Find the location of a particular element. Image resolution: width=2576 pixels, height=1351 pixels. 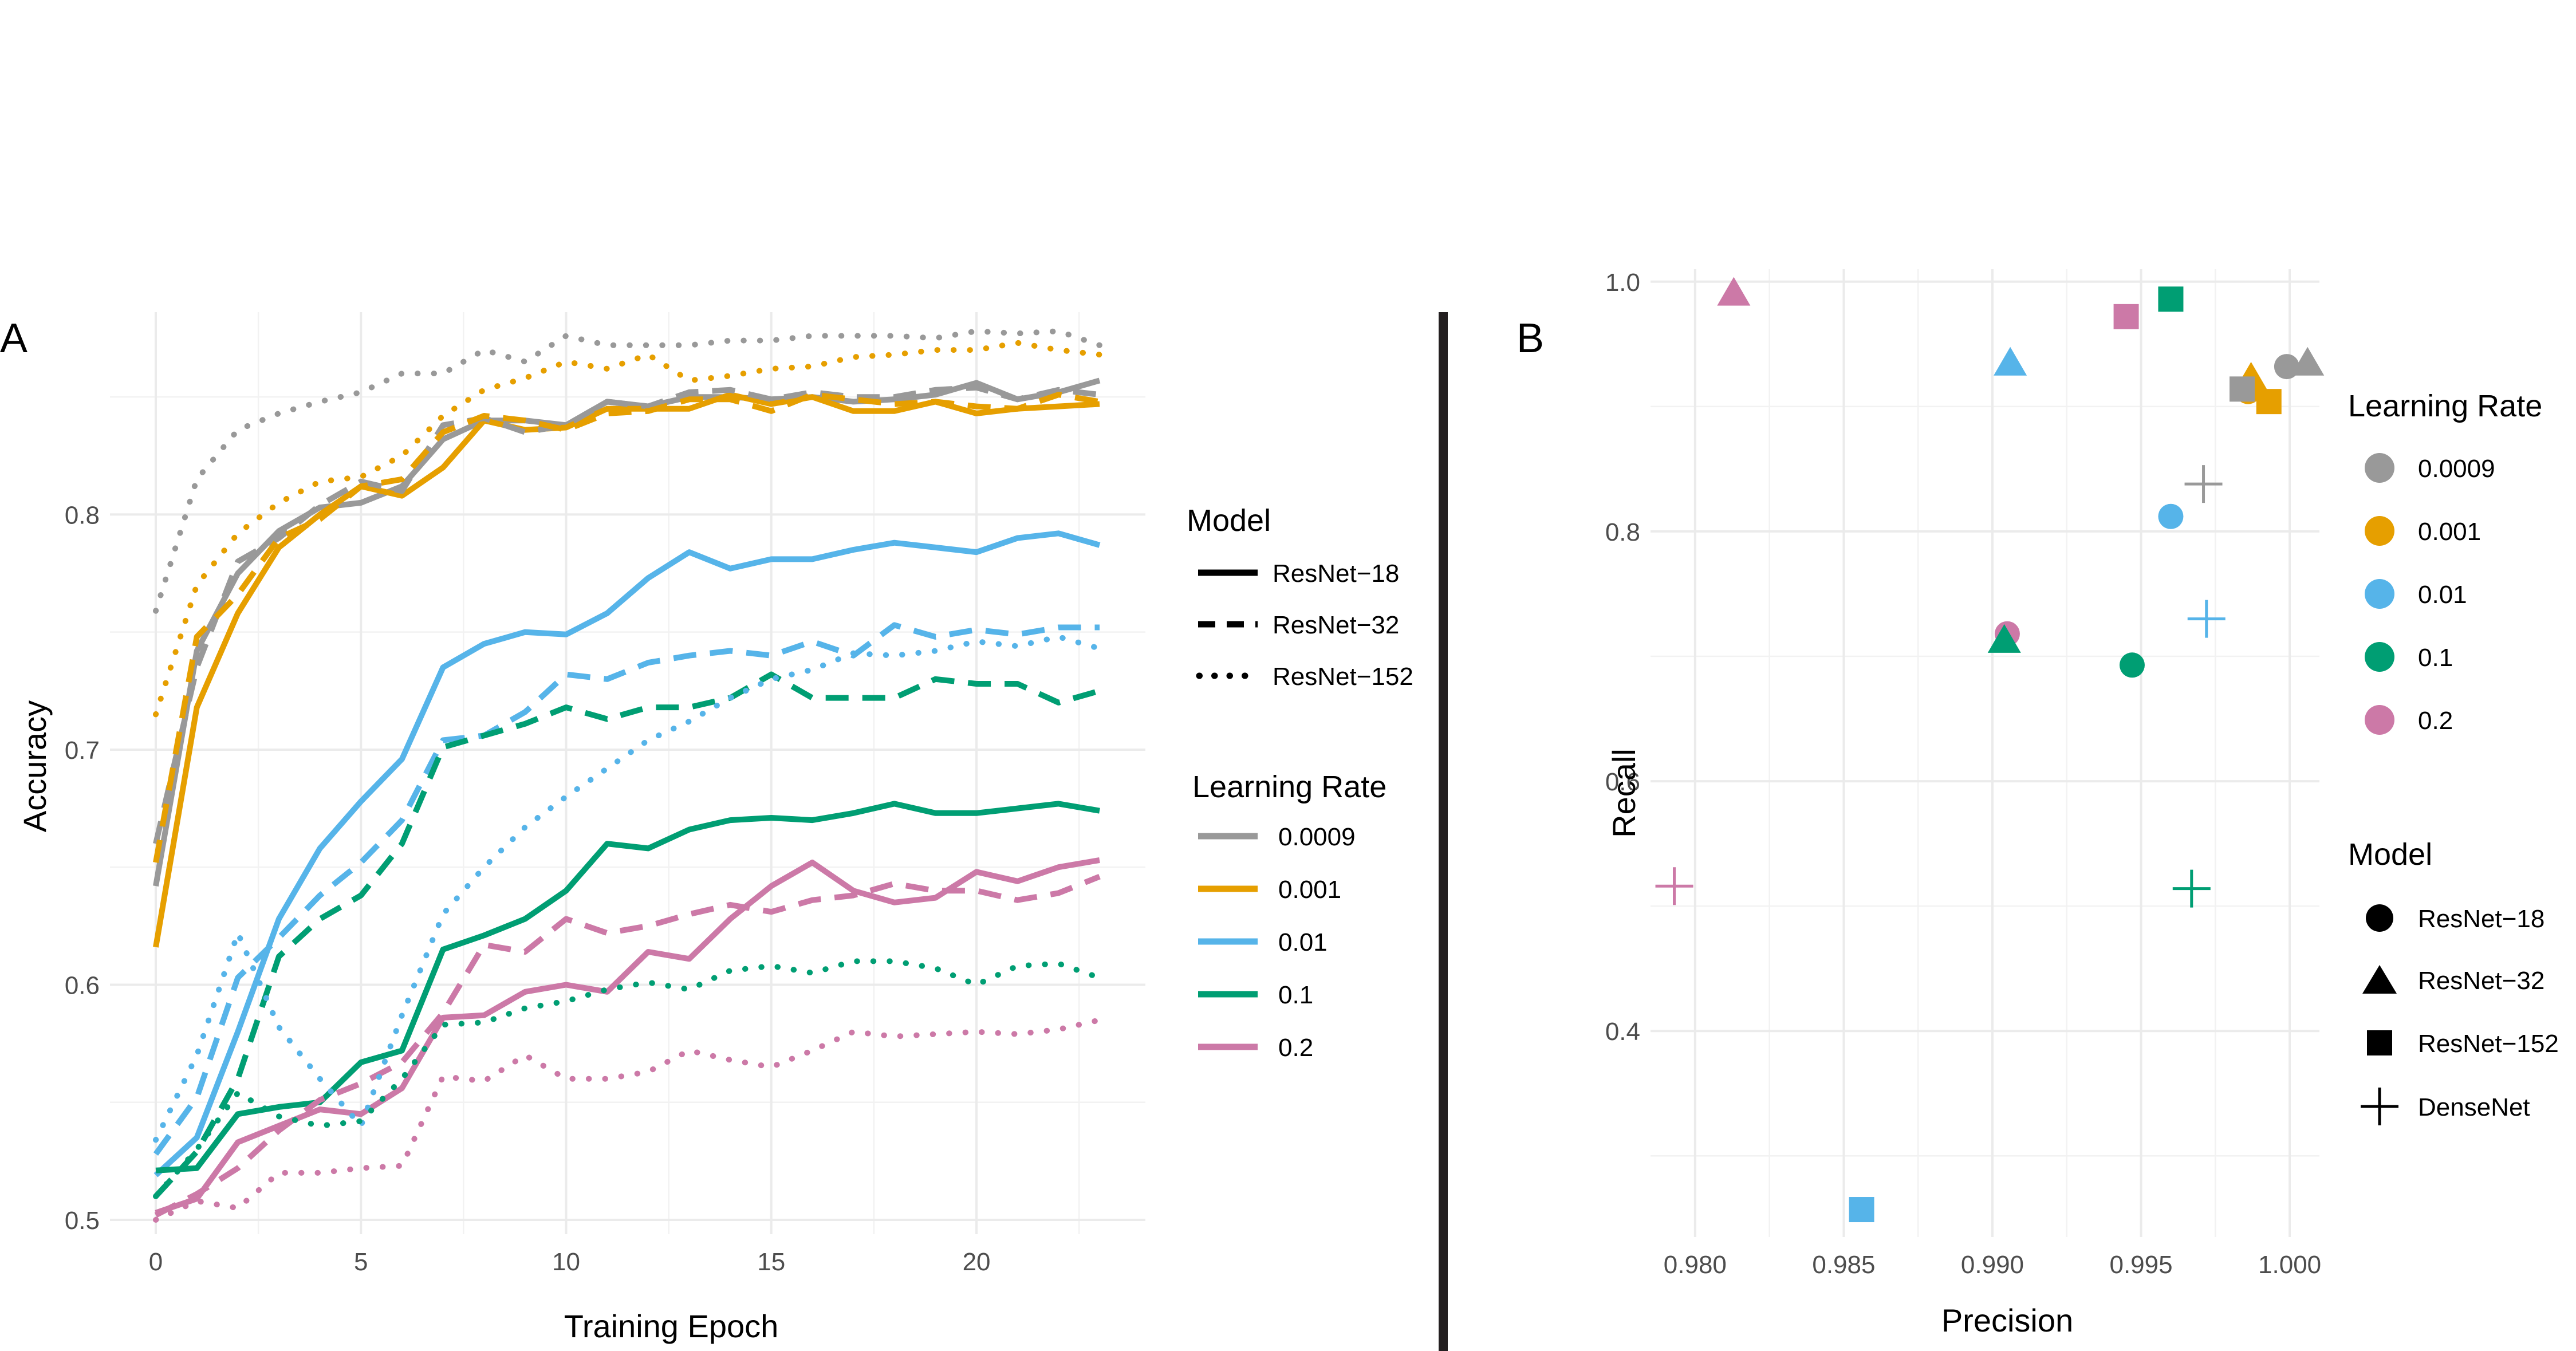

legend-b-label-lr-0.0009: 0.0009 is located at coordinates (2457, 469).